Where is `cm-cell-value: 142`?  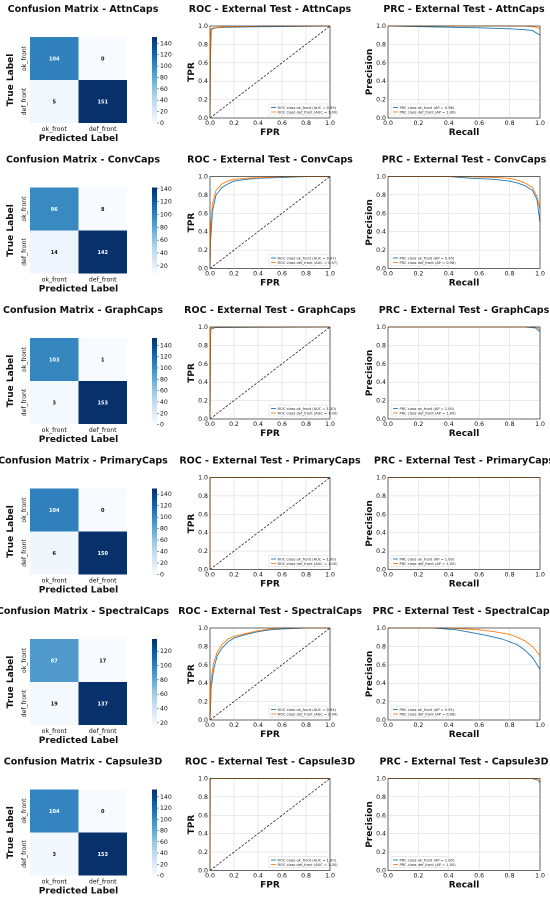
cm-cell-value: 142 is located at coordinates (103, 253).